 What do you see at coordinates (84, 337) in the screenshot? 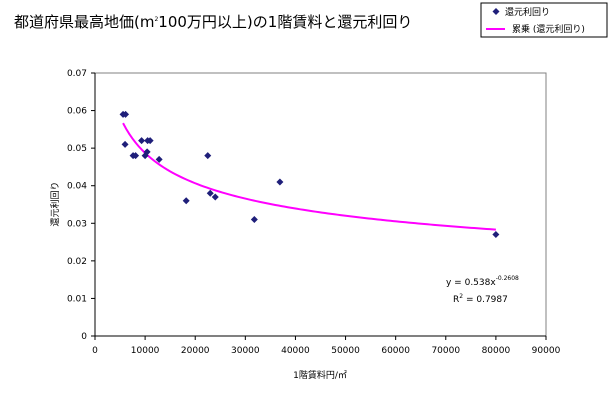
I see `y-tick-label: 0` at bounding box center [84, 337].